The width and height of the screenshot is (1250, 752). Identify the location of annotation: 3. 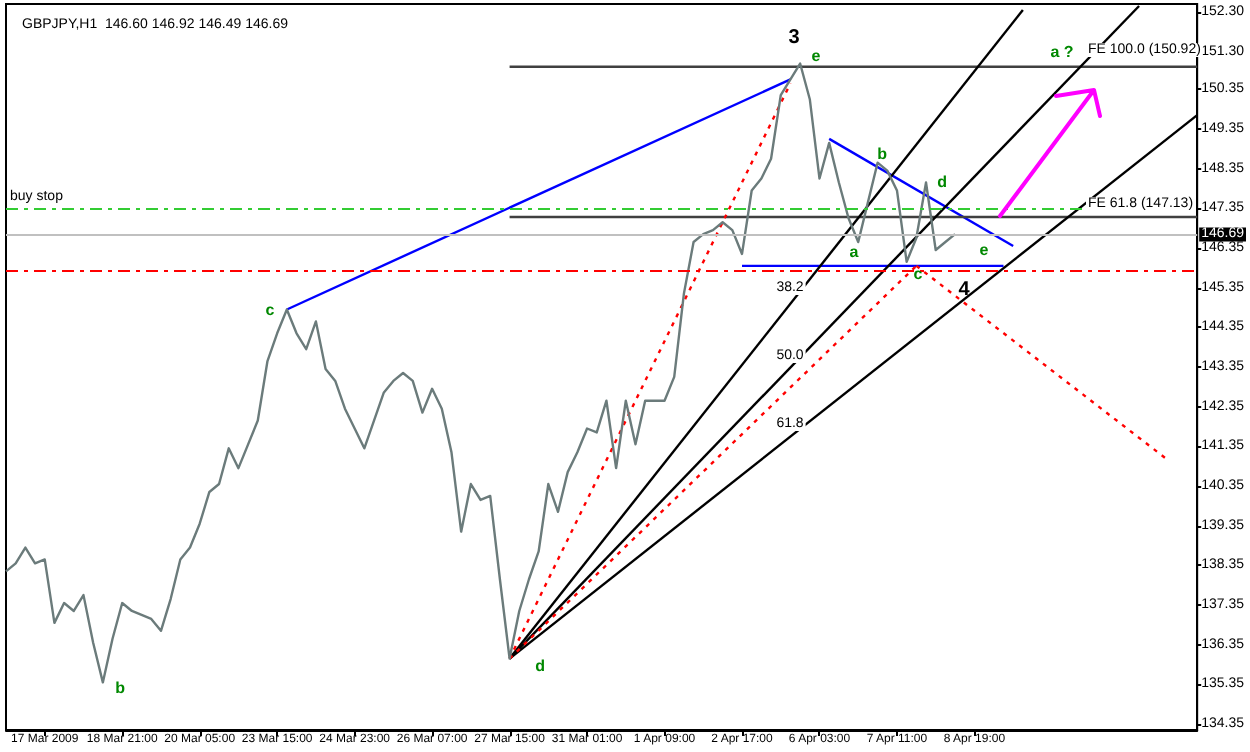
(794, 38).